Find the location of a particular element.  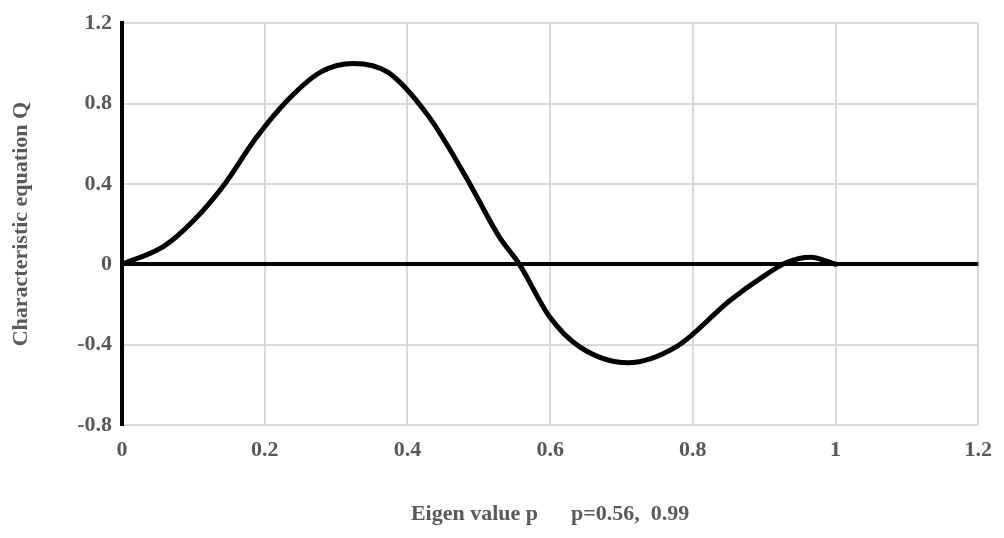

x-axis-title: Eigen value p p=0.56, 0.99 is located at coordinates (550, 513).